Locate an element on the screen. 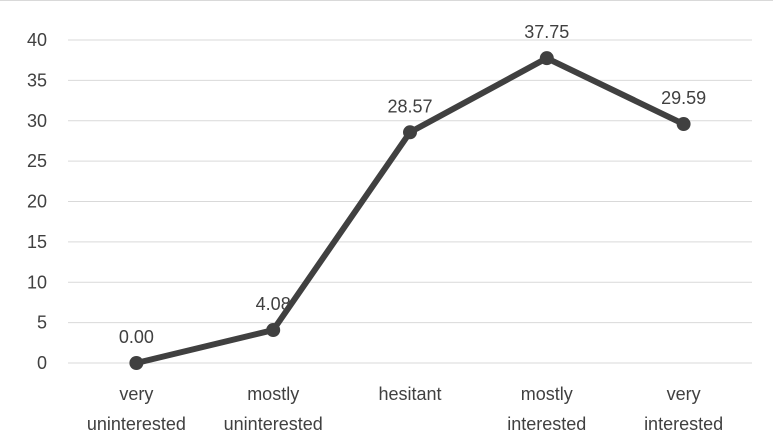 The height and width of the screenshot is (443, 773). y-tick-label-20: 20 is located at coordinates (37, 202).